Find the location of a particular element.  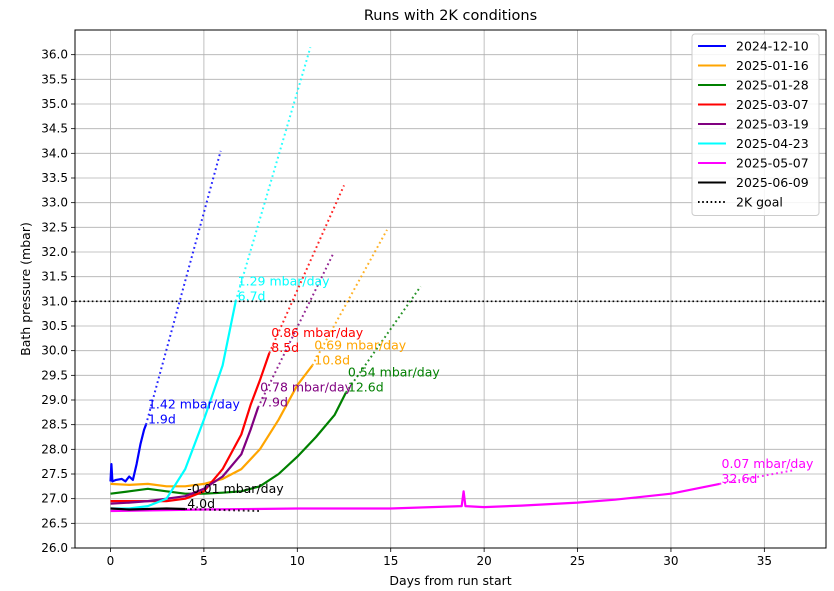

y-tick-label: 31.5 is located at coordinates (54, 277).